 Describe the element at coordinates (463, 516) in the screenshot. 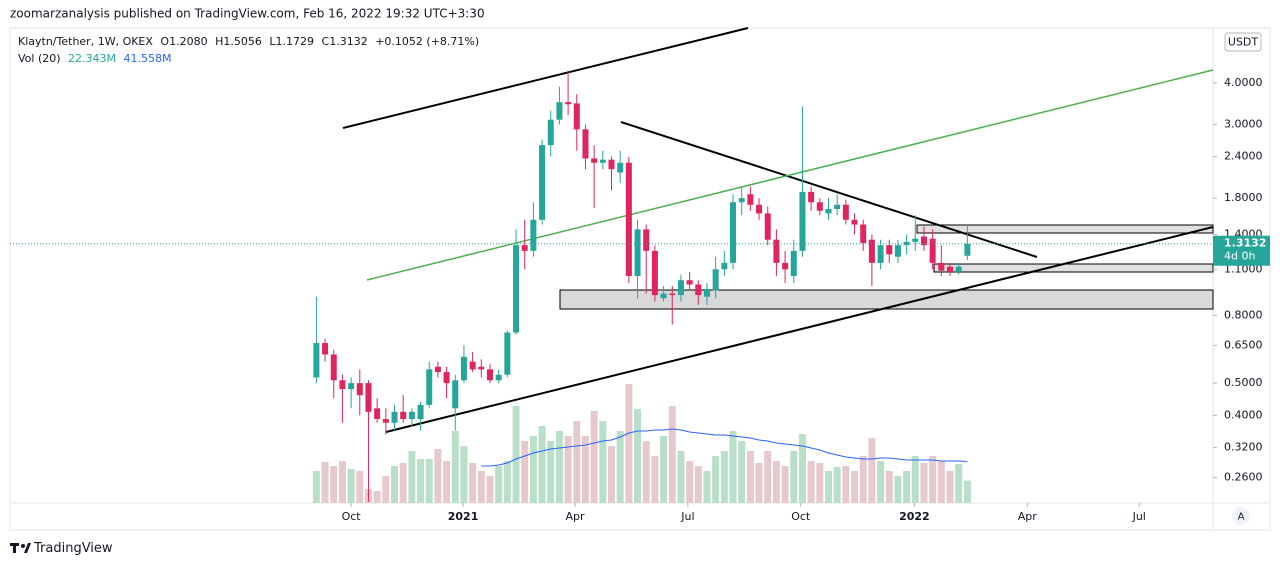

I see `x-tick-label: 2021` at that location.